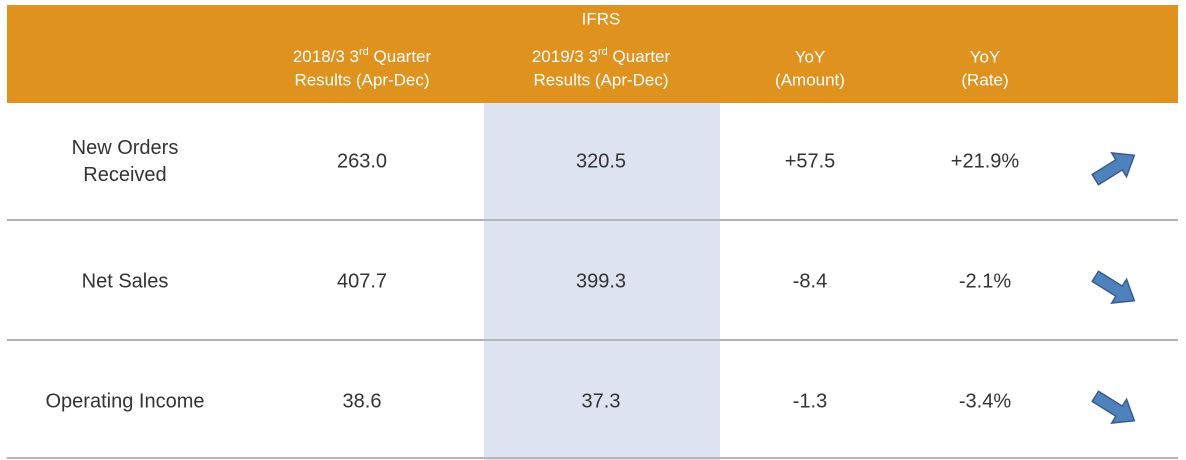 This screenshot has height=460, width=1186. Describe the element at coordinates (326, 56) in the screenshot. I see `header-text: 2018/3 3` at that location.